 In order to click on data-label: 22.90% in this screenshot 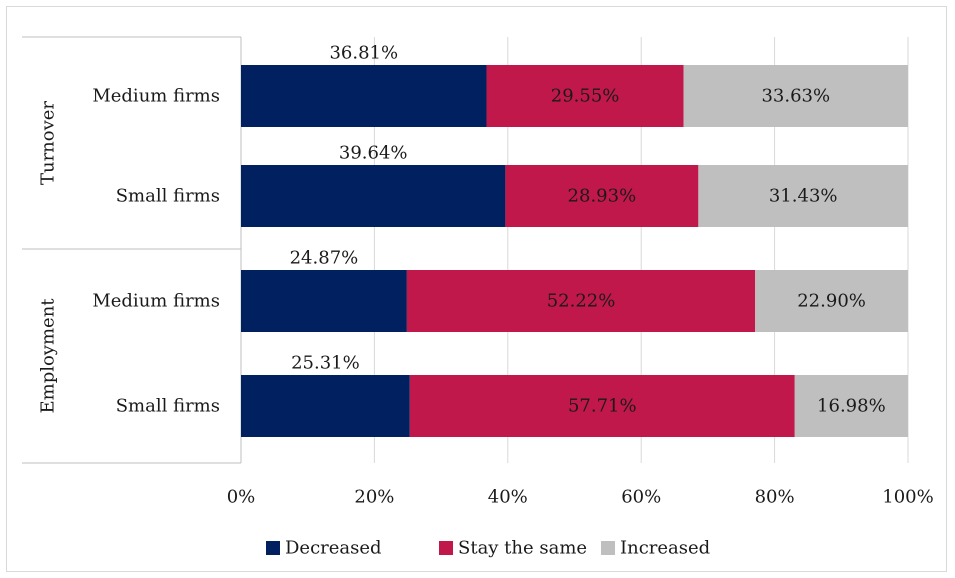, I will do `click(831, 301)`.